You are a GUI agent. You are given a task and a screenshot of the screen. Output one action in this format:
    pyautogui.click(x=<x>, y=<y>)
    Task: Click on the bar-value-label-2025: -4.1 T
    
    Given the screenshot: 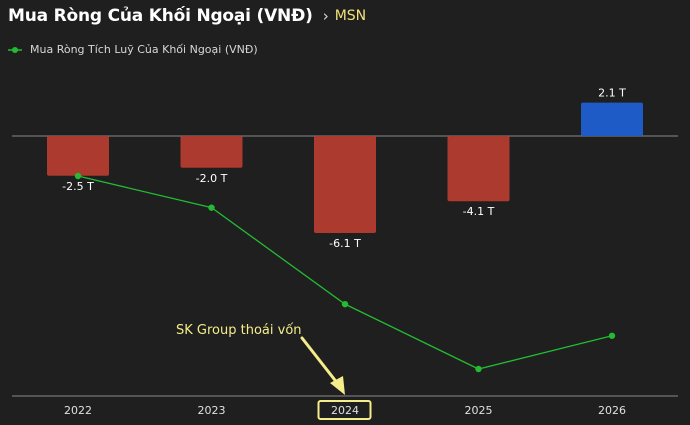 What is the action you would take?
    pyautogui.click(x=479, y=211)
    